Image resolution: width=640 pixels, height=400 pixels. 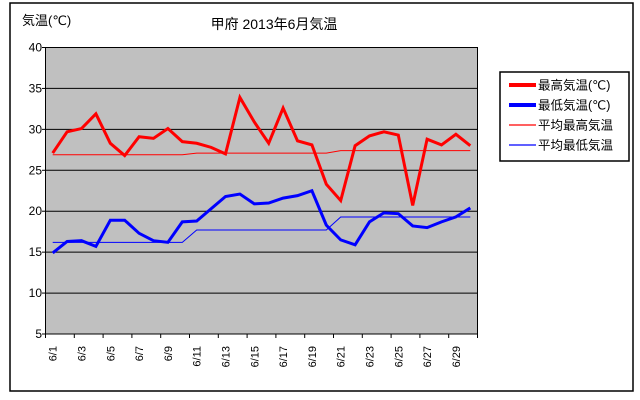 I want to click on legend: 最高気温(℃) 最低気温(℃) 平均最高気温 平均最低気温, so click(x=564, y=116).